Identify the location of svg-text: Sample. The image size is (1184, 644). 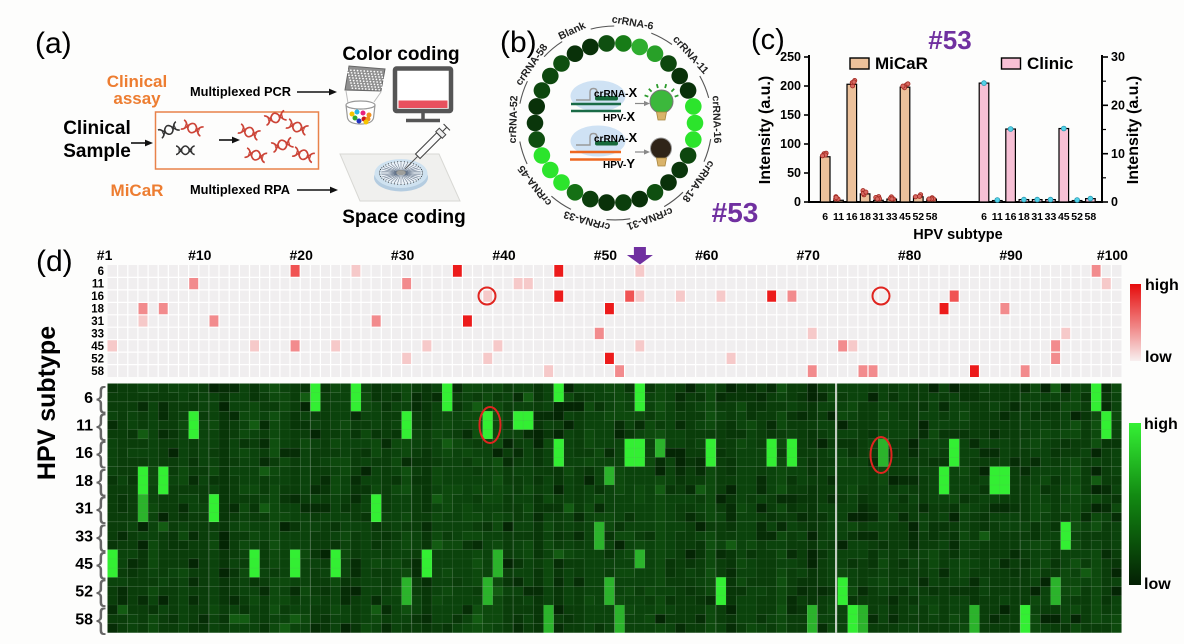
(97, 151).